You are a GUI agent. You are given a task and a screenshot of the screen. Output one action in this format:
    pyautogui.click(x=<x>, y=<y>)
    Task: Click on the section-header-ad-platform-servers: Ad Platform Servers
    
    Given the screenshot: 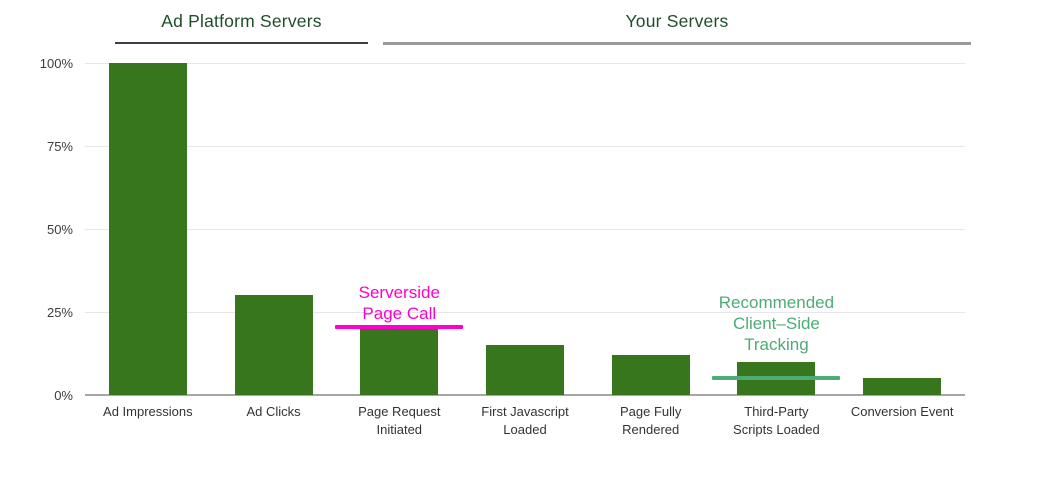 What is the action you would take?
    pyautogui.click(x=241, y=21)
    